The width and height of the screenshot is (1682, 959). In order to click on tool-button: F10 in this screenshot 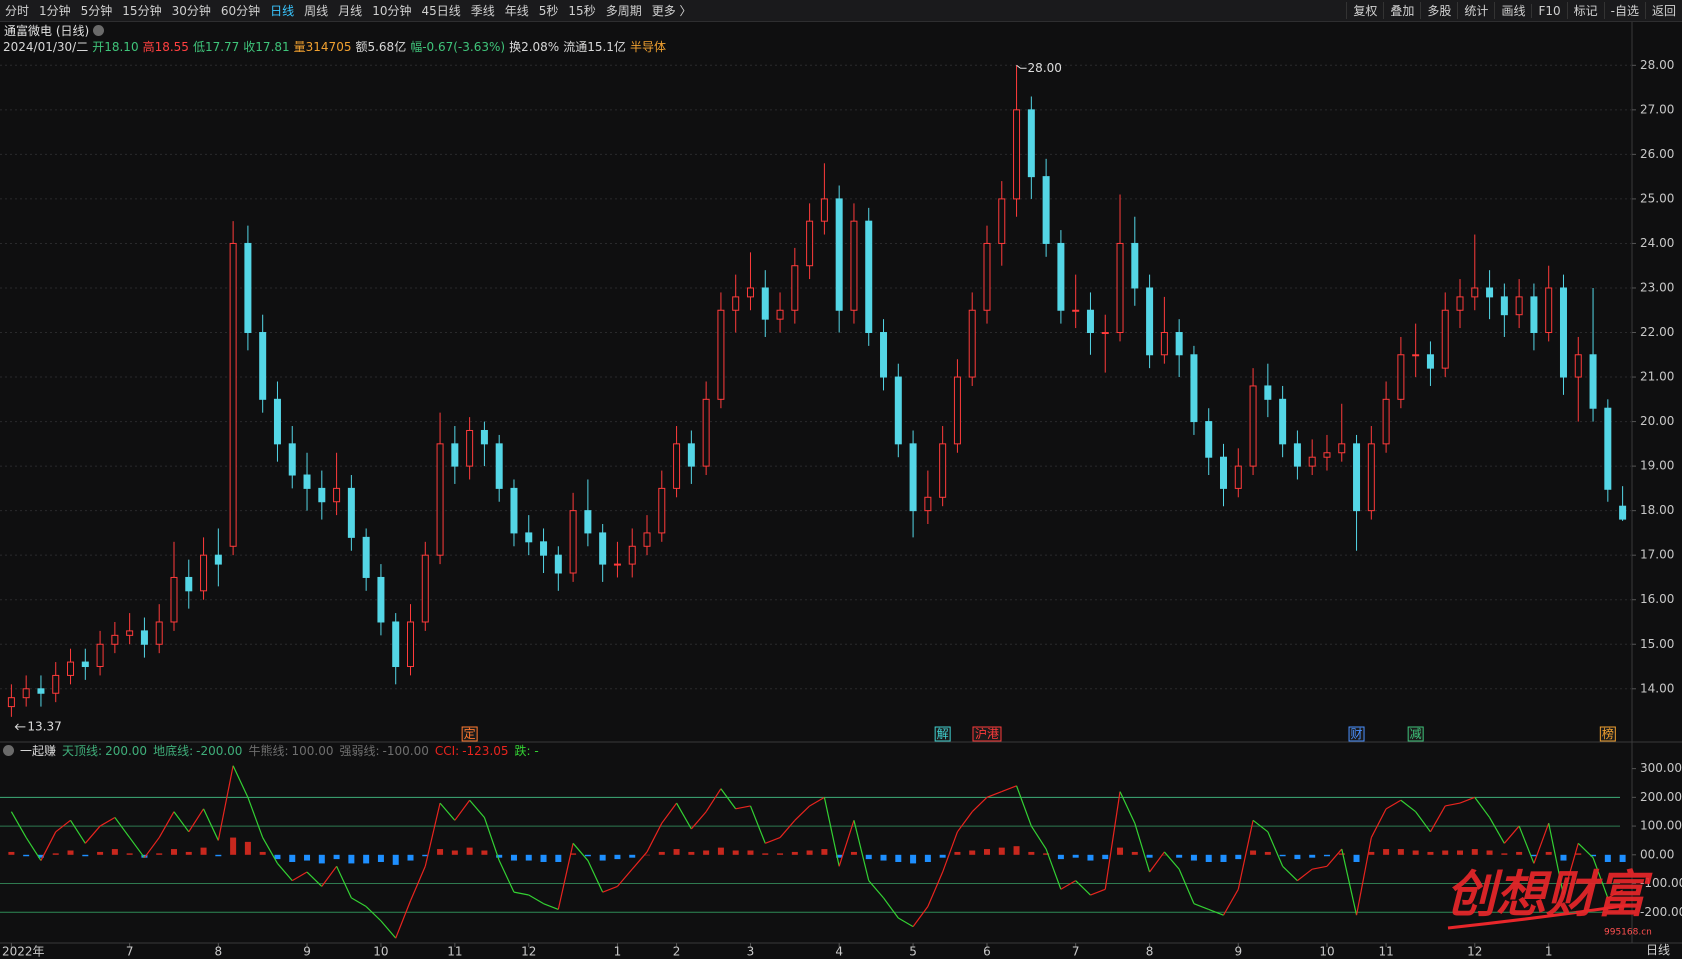, I will do `click(1548, 10)`.